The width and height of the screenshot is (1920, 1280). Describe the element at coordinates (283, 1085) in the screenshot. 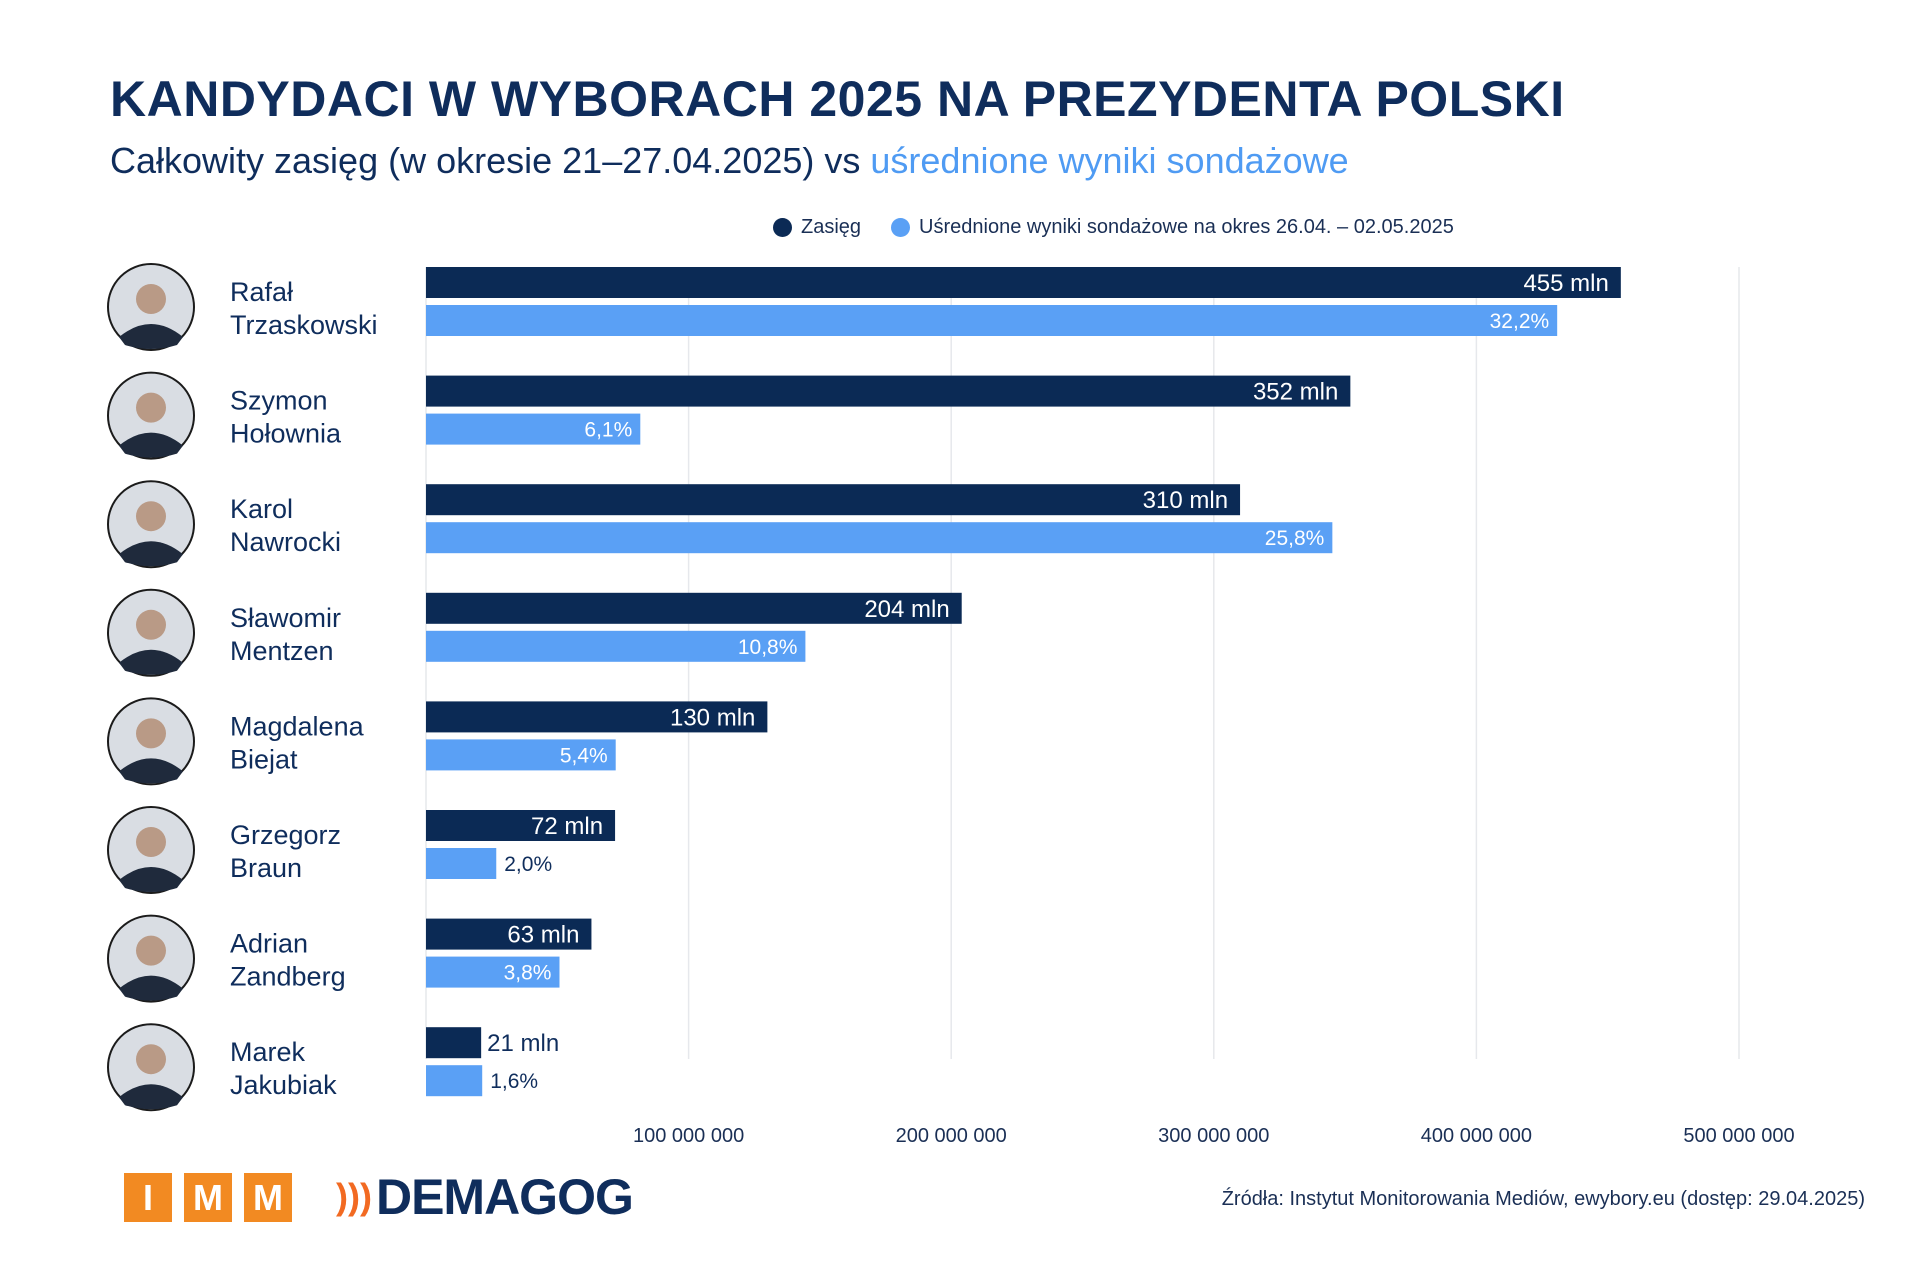

I see `candidate-last-name: Jakubiak` at that location.